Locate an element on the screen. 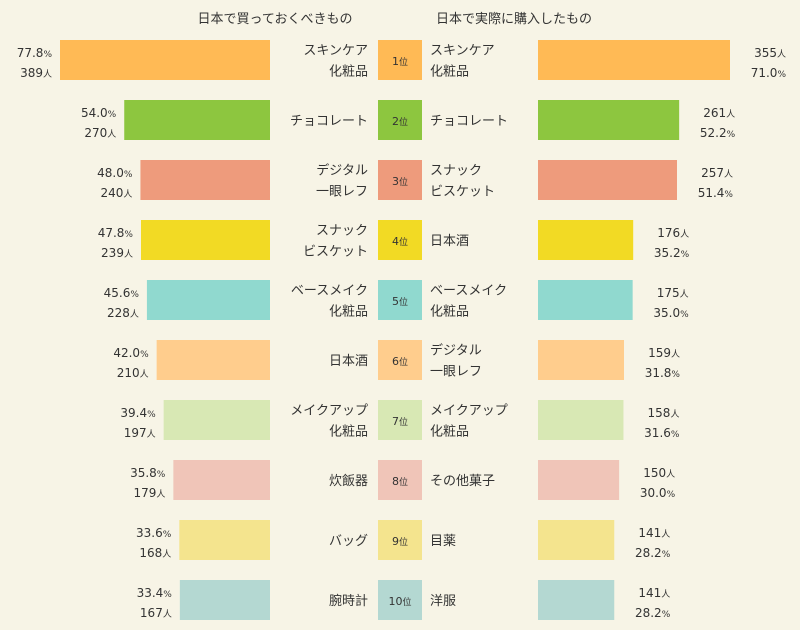 This screenshot has width=800, height=630. right-category-label-line: ビスケット is located at coordinates (462, 192).